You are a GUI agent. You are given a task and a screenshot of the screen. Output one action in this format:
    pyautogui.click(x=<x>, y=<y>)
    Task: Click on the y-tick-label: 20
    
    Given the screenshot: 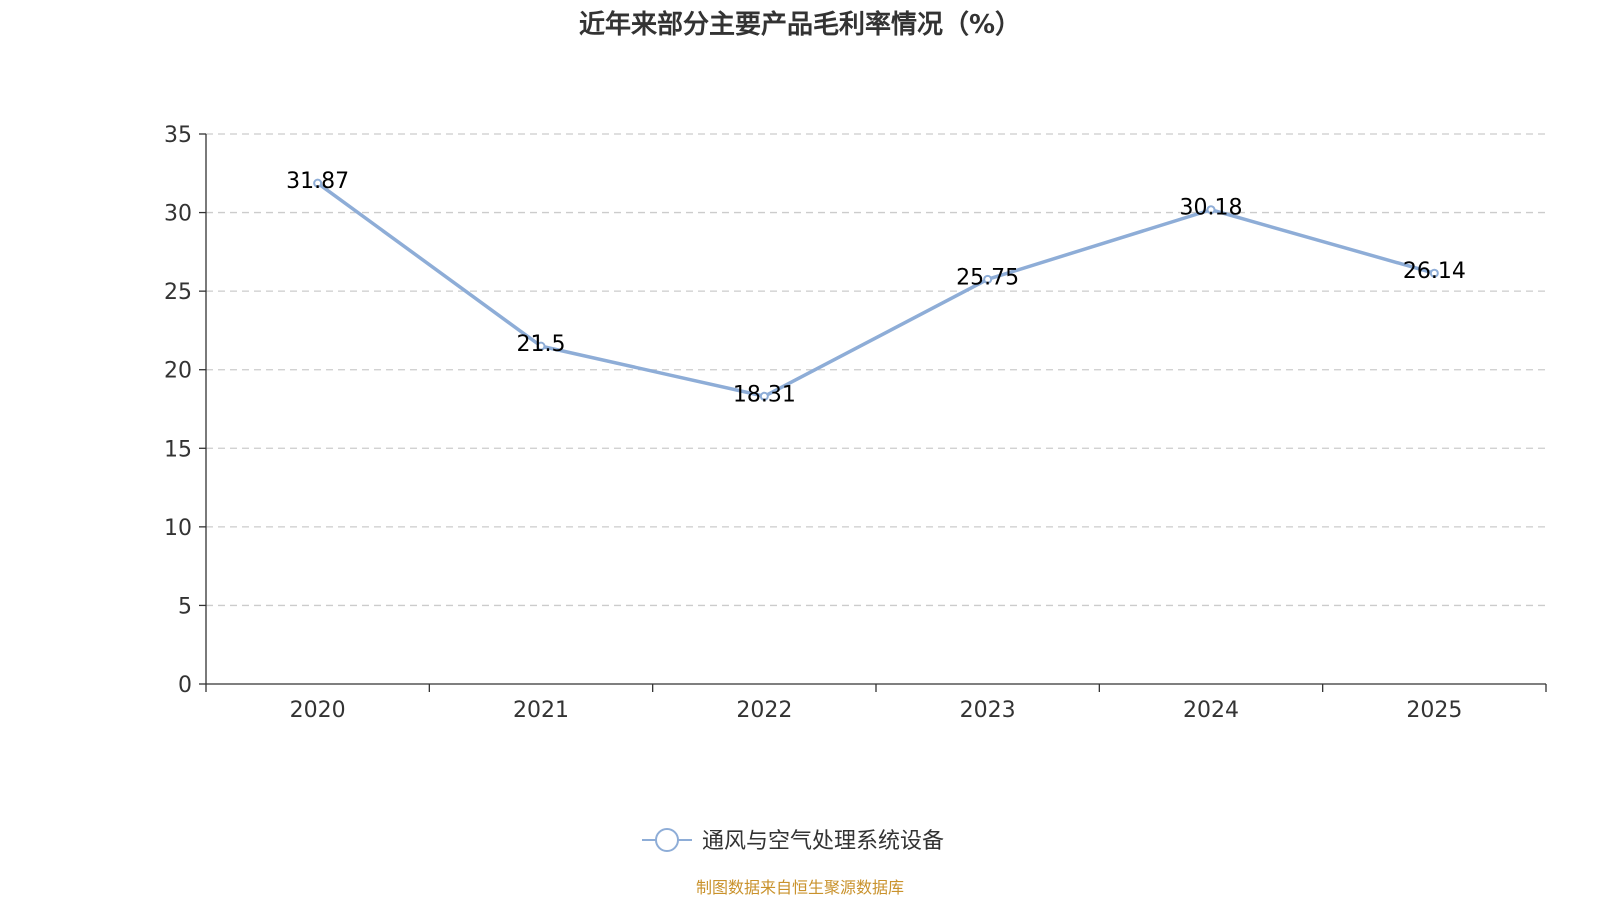 What is the action you would take?
    pyautogui.click(x=178, y=371)
    